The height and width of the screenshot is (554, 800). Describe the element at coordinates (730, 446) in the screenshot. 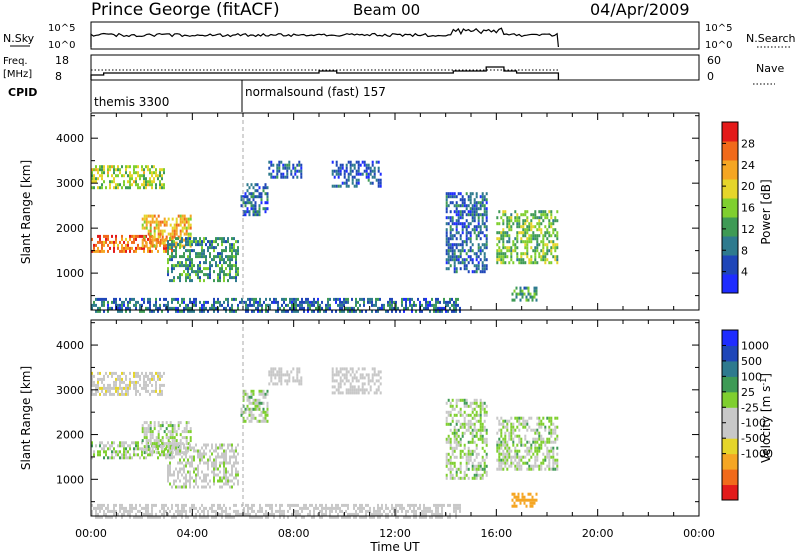

I see `velocity-colorbar-segment` at that location.